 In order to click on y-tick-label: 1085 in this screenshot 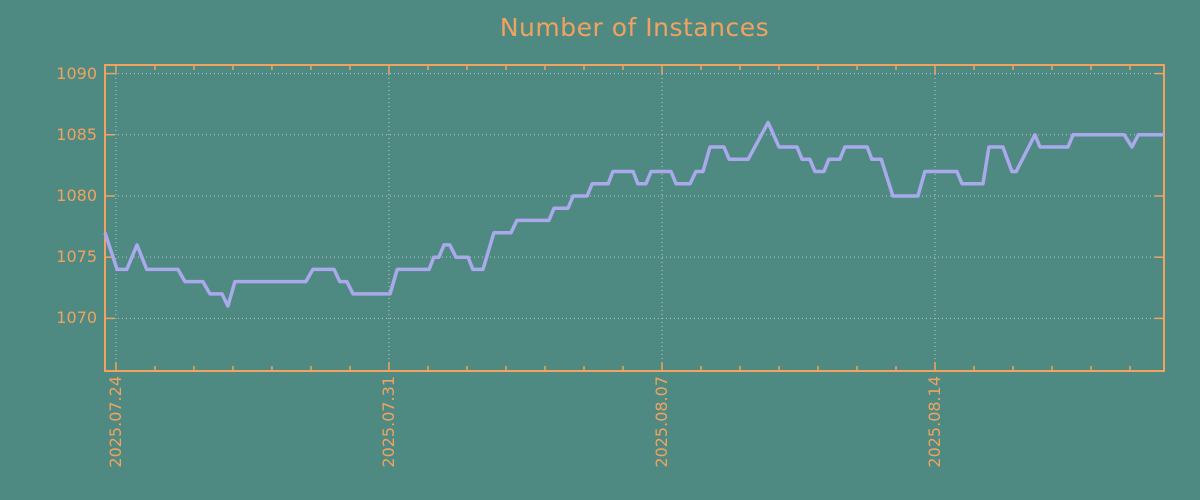, I will do `click(76, 134)`.